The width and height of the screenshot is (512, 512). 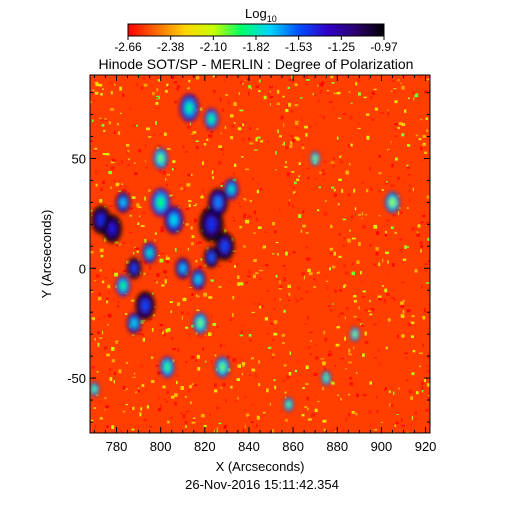 What do you see at coordinates (171, 47) in the screenshot?
I see `colorbar-tick-label: -2.38` at bounding box center [171, 47].